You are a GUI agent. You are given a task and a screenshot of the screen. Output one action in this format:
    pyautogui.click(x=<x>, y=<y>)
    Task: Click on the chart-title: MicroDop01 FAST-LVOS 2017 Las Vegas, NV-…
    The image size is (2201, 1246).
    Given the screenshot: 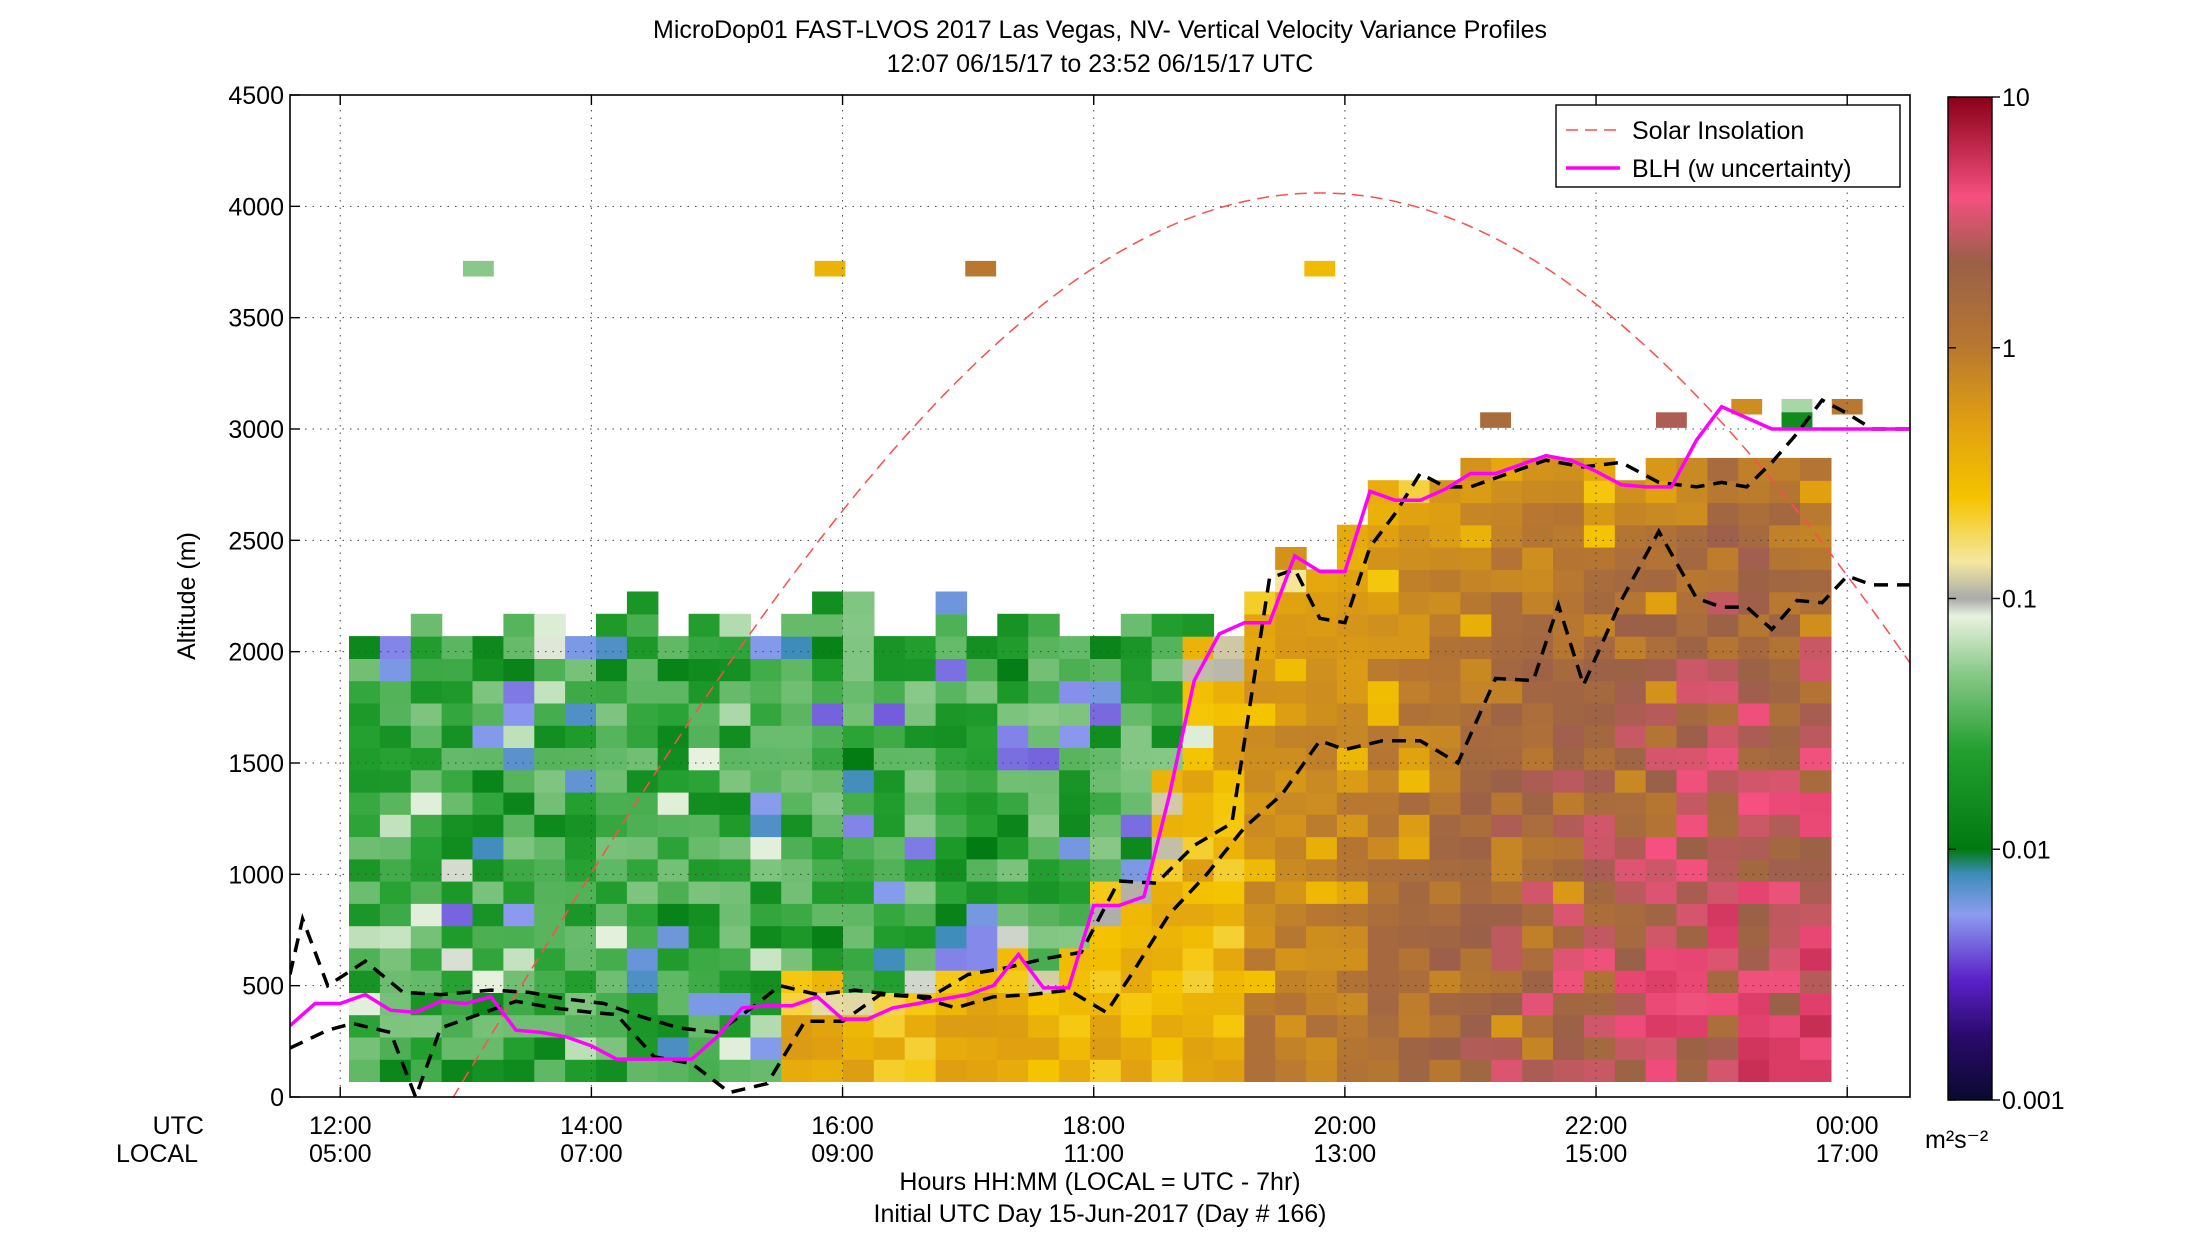 What is the action you would take?
    pyautogui.click(x=1100, y=30)
    